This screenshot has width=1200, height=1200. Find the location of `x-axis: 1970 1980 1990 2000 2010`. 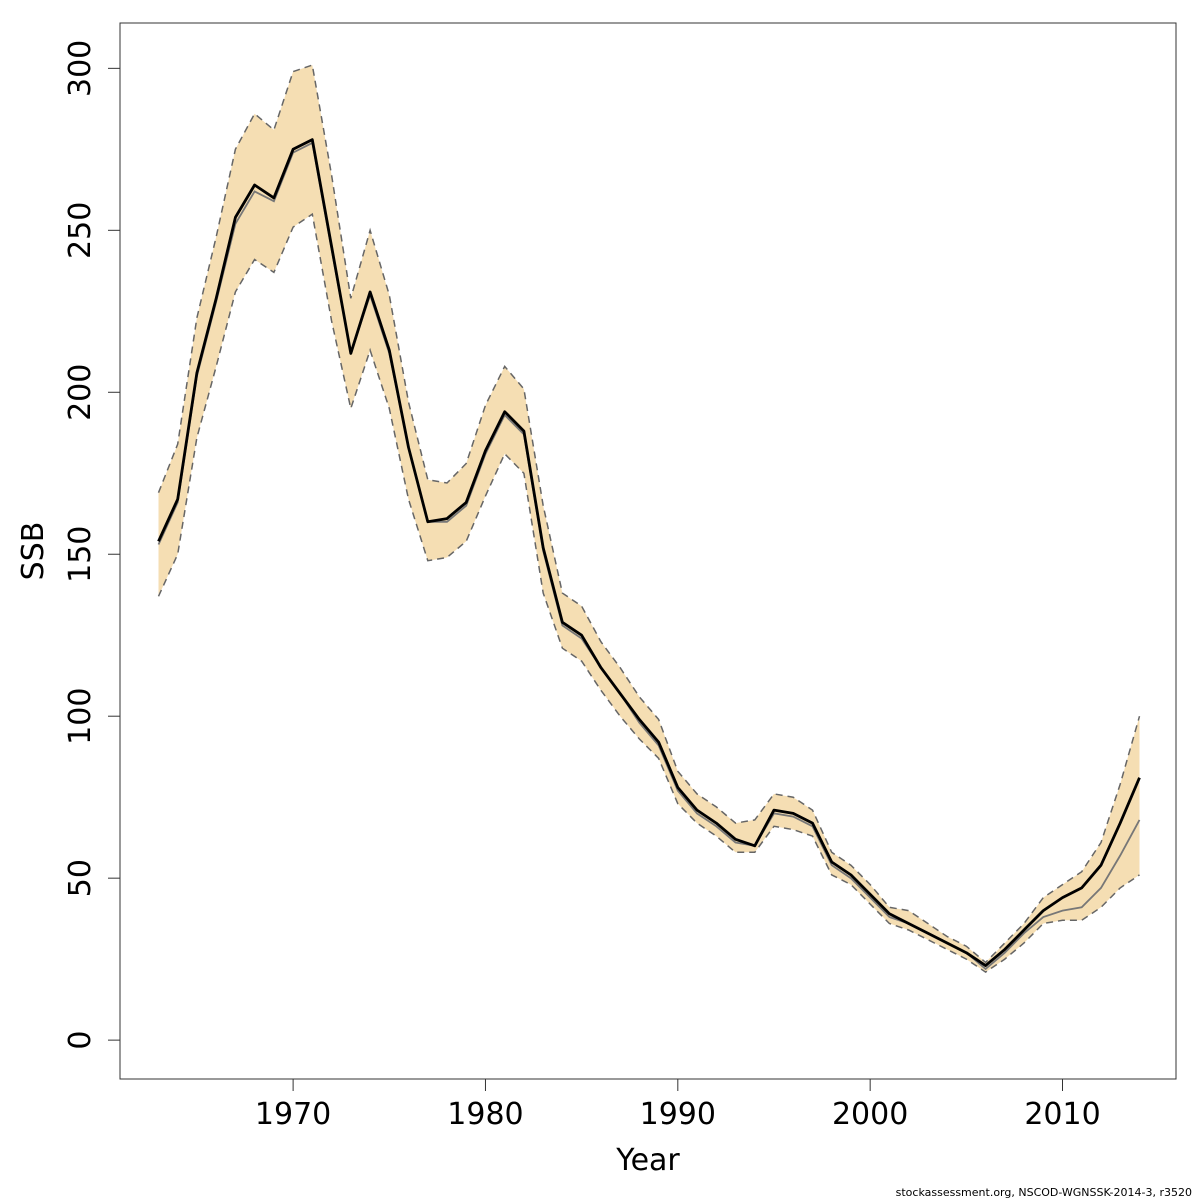

x-axis: 1970 1980 1990 2000 2010 is located at coordinates (678, 1105).